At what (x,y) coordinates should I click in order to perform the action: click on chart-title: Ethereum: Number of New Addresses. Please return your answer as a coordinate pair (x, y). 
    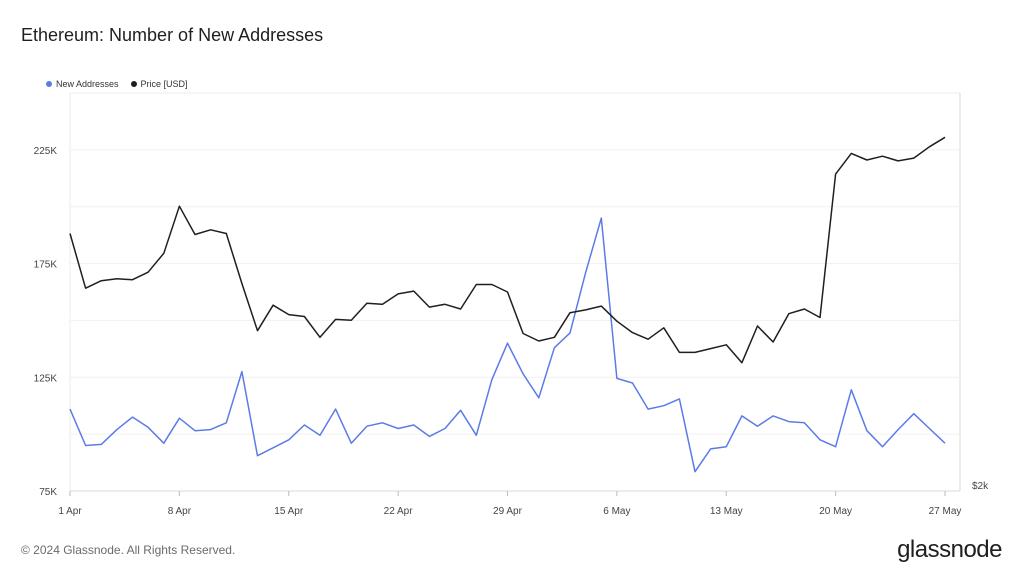
    Looking at the image, I should click on (172, 35).